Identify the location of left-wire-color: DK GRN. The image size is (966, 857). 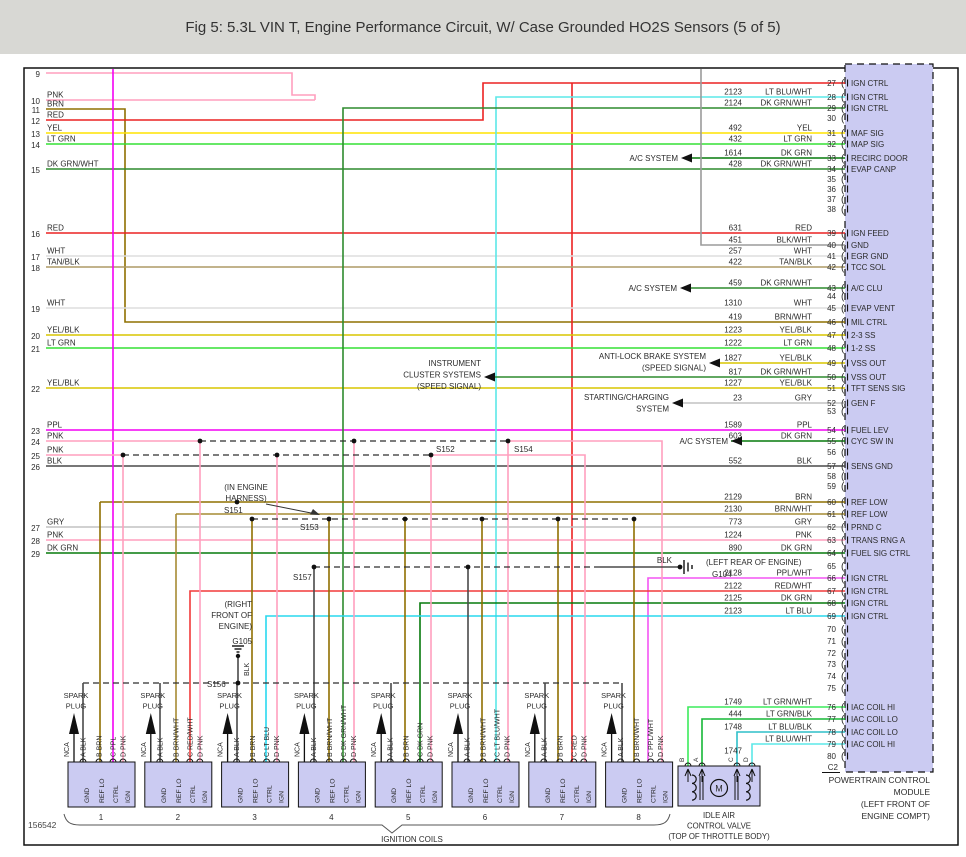
(62, 548).